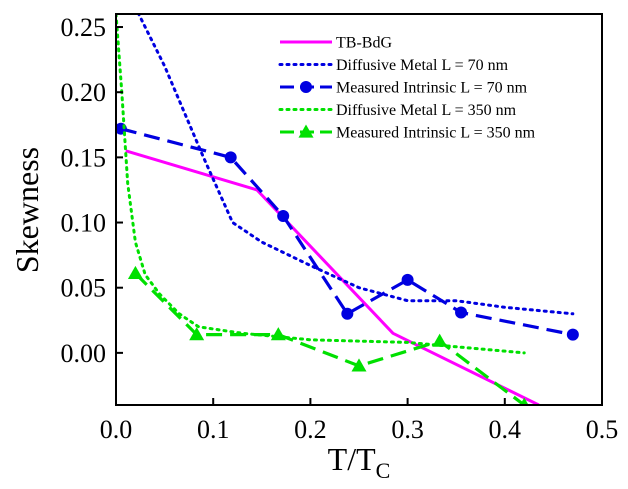  Describe the element at coordinates (84, 157) in the screenshot. I see `y-tick-label: 0.15` at that location.